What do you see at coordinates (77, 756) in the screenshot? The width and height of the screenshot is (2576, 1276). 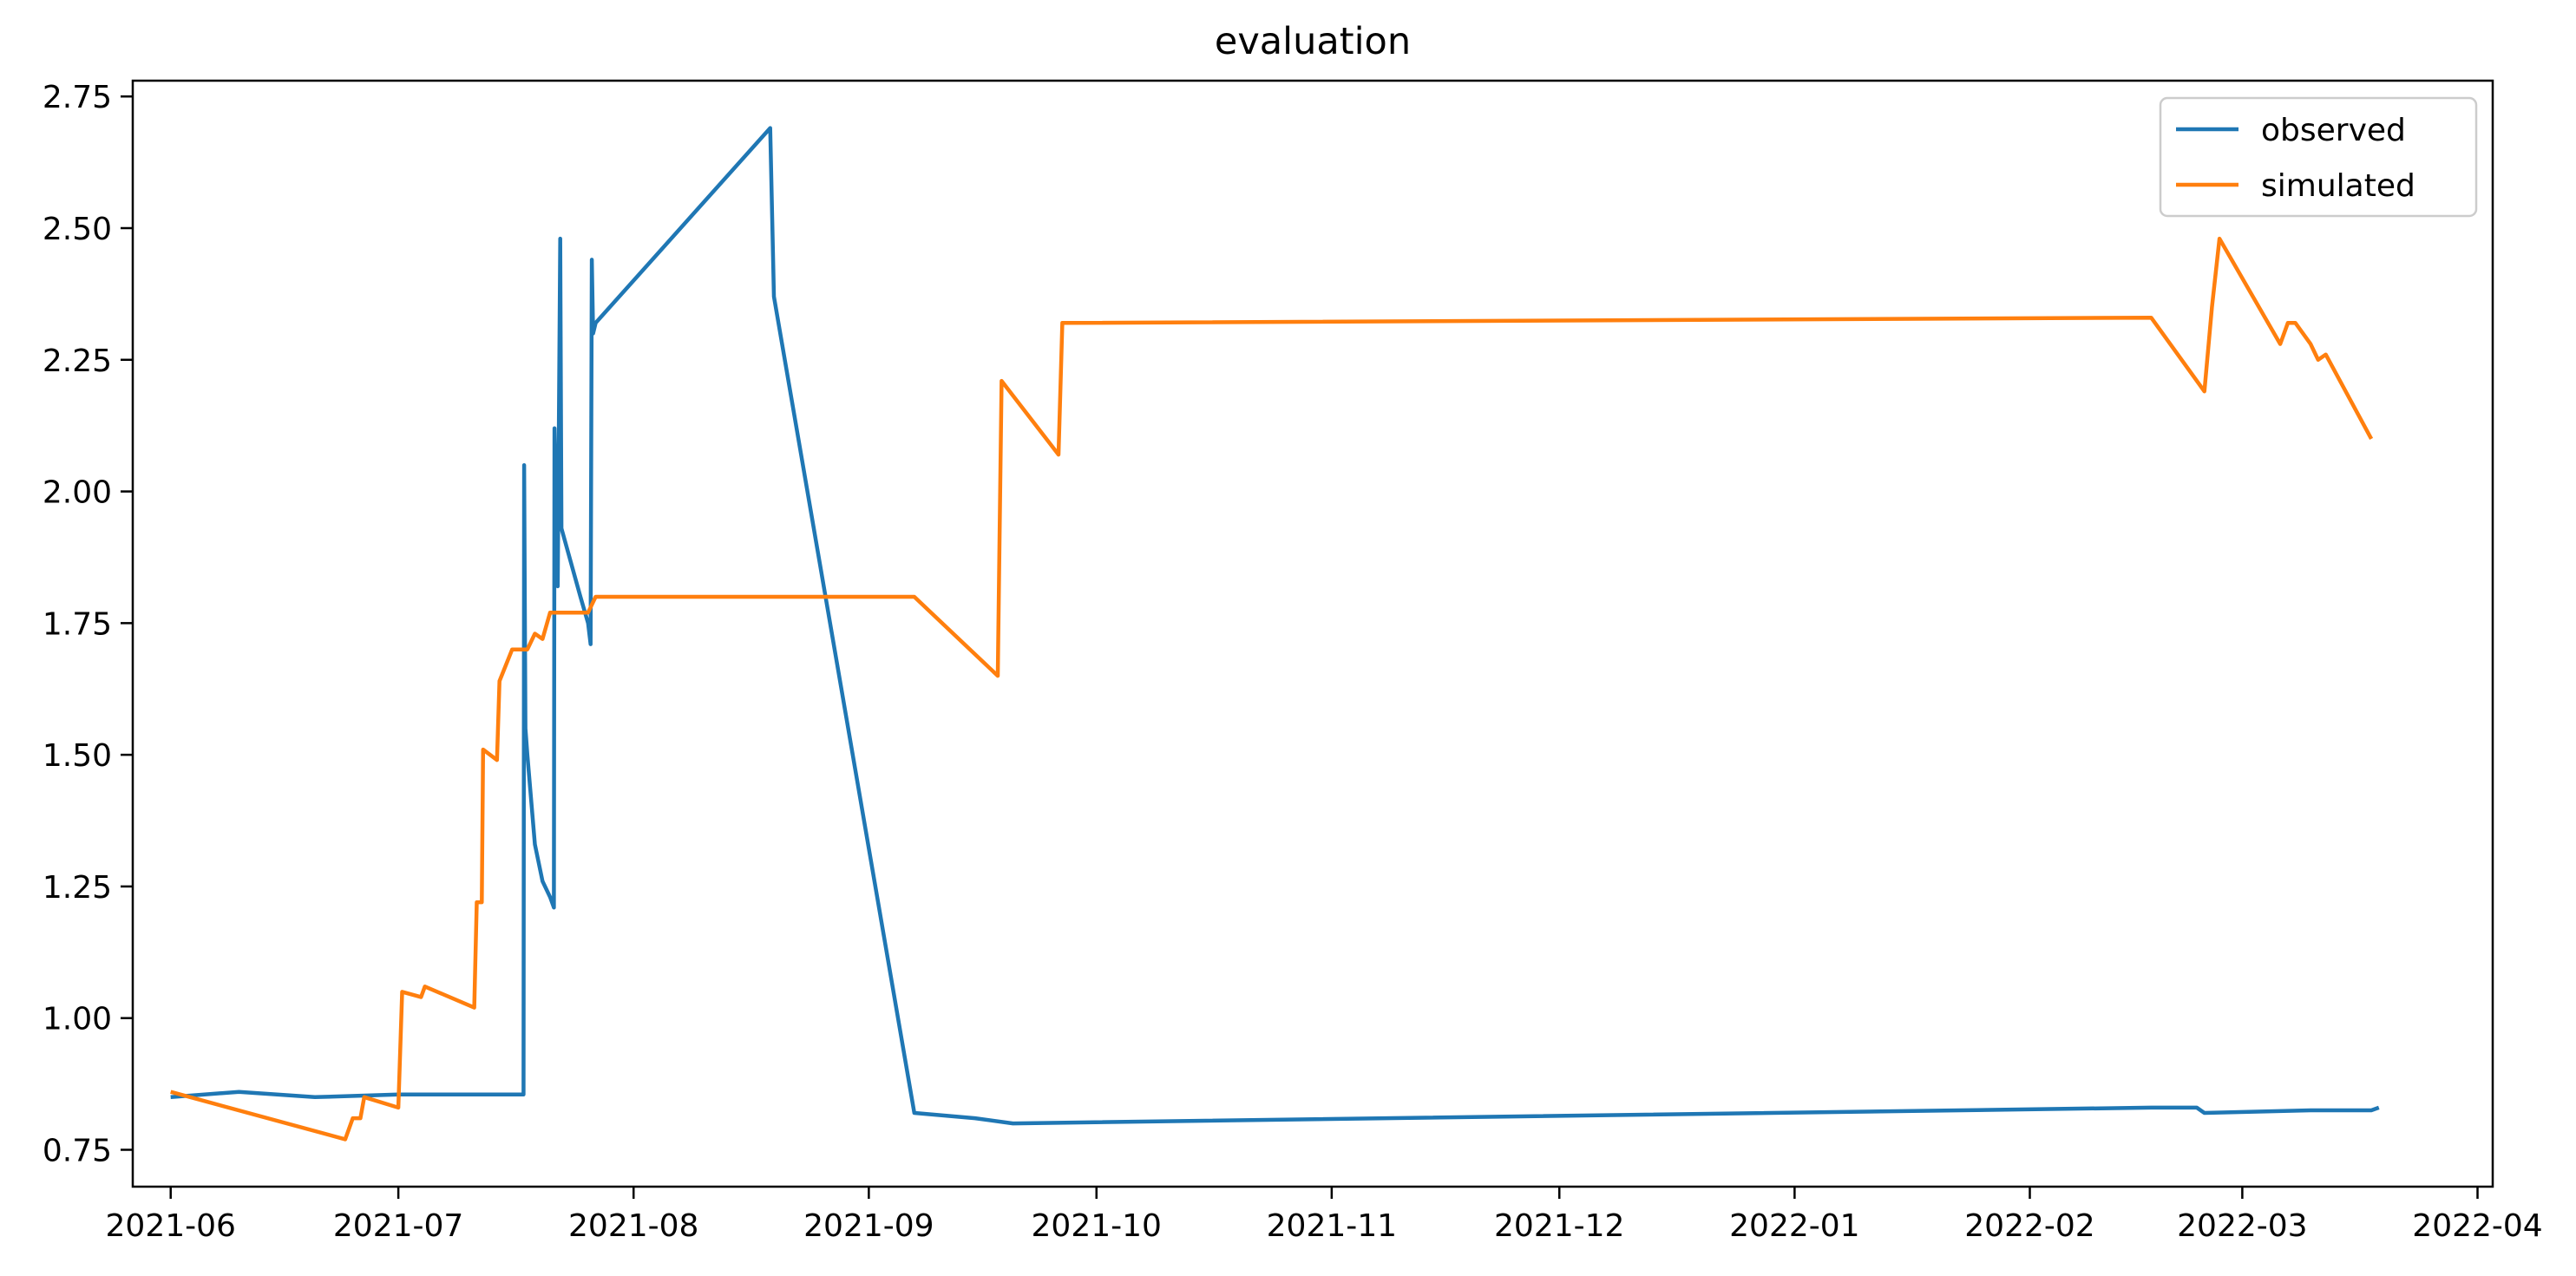 I see `y-tick-label: 1.50` at bounding box center [77, 756].